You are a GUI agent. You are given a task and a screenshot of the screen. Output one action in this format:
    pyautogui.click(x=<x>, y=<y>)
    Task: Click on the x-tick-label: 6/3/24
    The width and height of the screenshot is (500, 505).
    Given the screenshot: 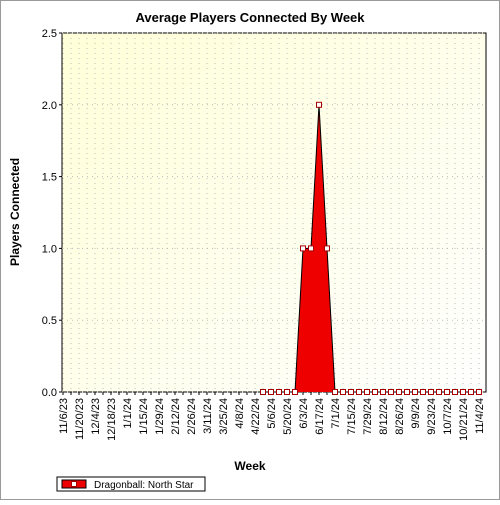 What is the action you would take?
    pyautogui.click(x=304, y=413)
    